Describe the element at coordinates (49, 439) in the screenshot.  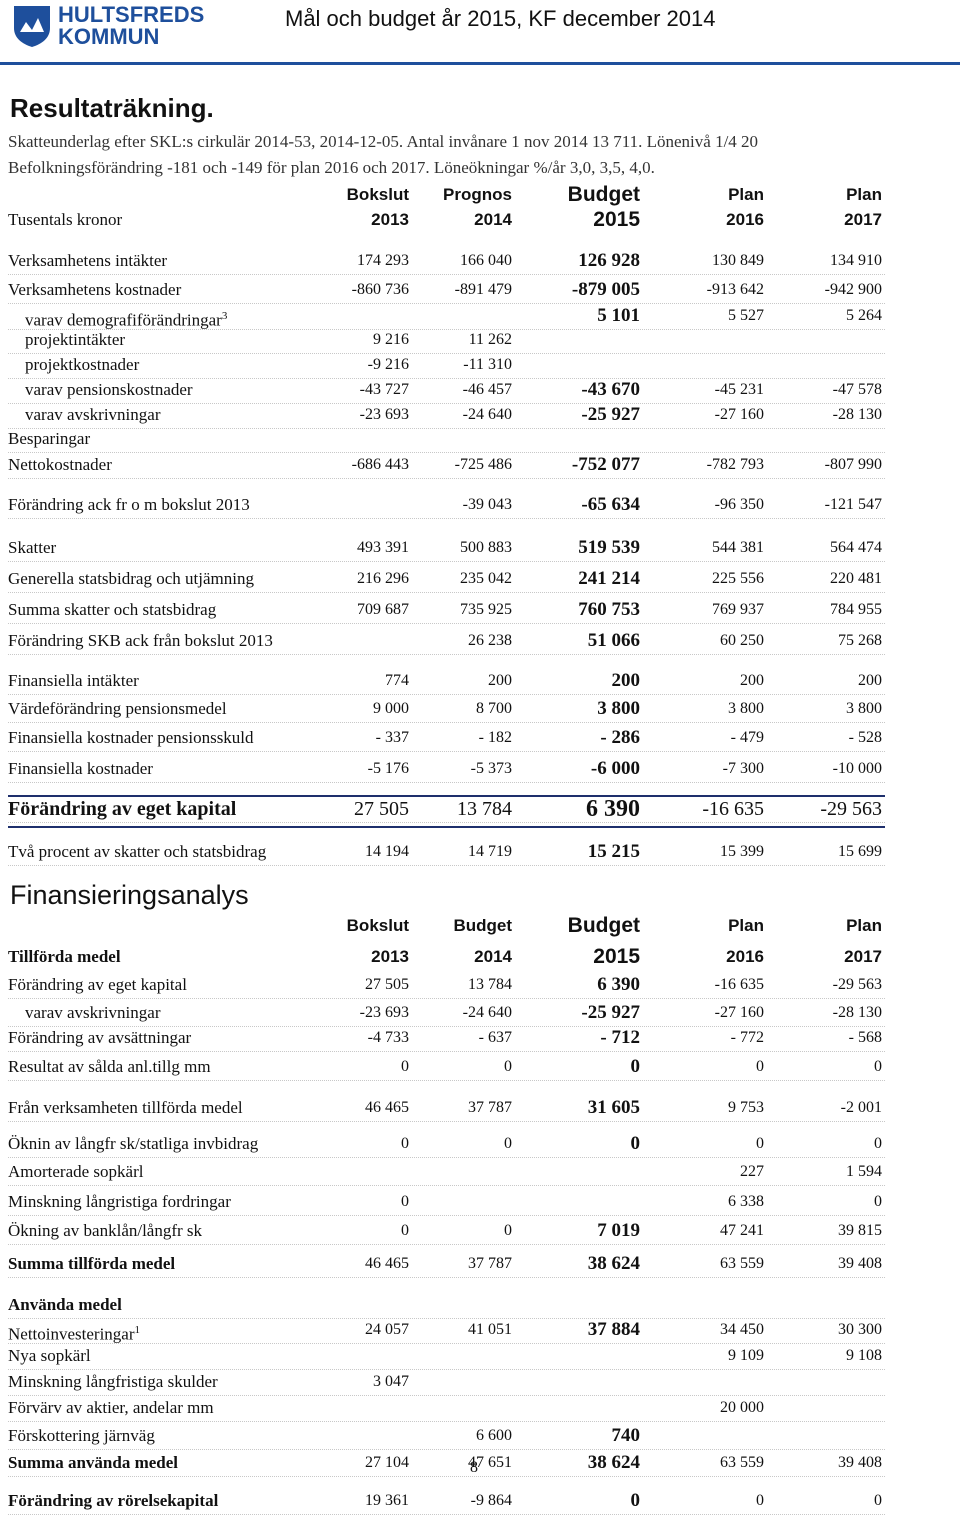
I see `row-label: Besparingar` at that location.